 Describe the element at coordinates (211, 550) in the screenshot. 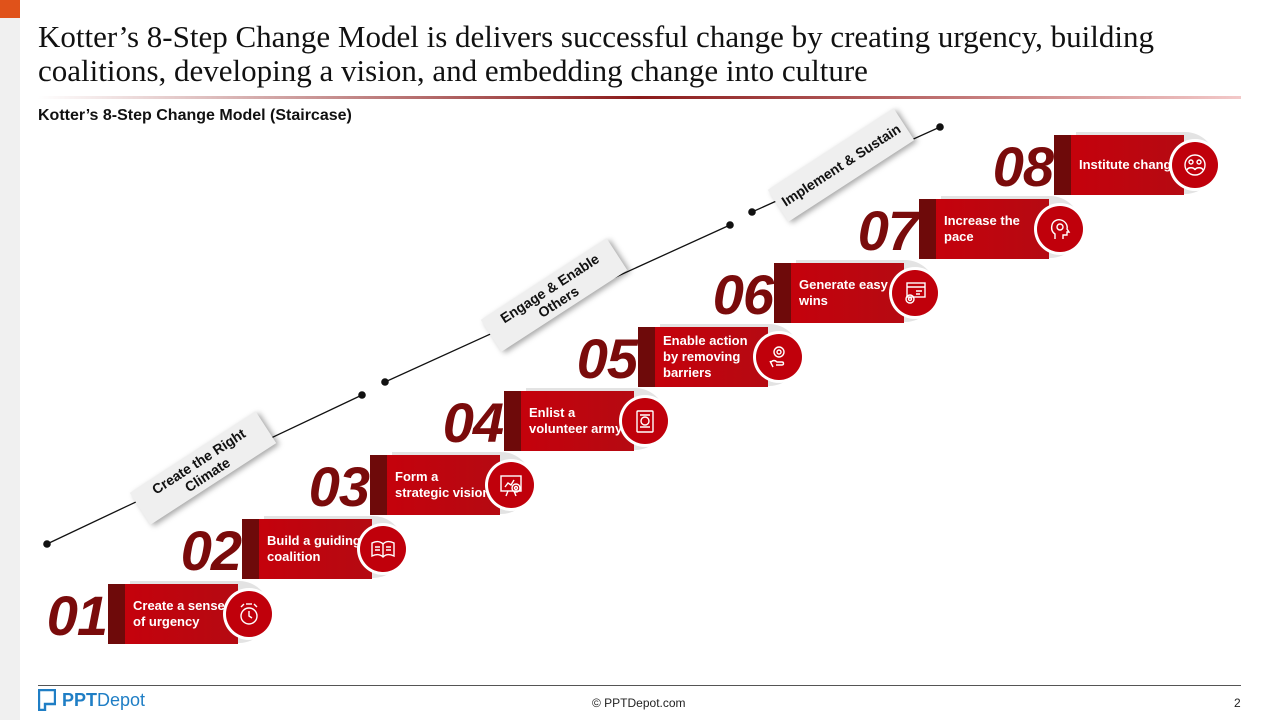

I see `step-number: 02` at that location.